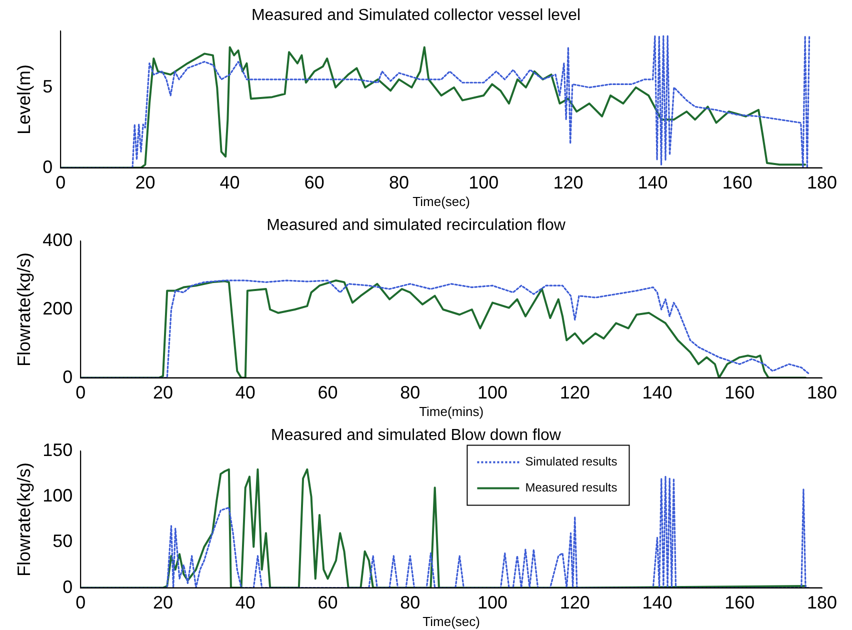  I want to click on y-tick-label: 150, so click(57, 450).